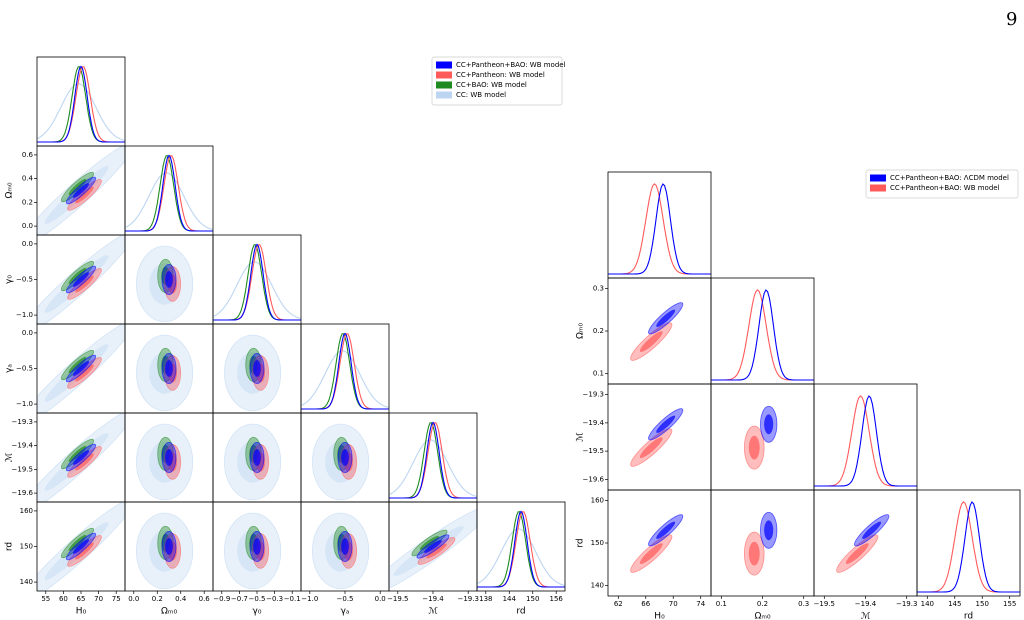  What do you see at coordinates (485, 599) in the screenshot?
I see `x-tick-label: 138` at bounding box center [485, 599].